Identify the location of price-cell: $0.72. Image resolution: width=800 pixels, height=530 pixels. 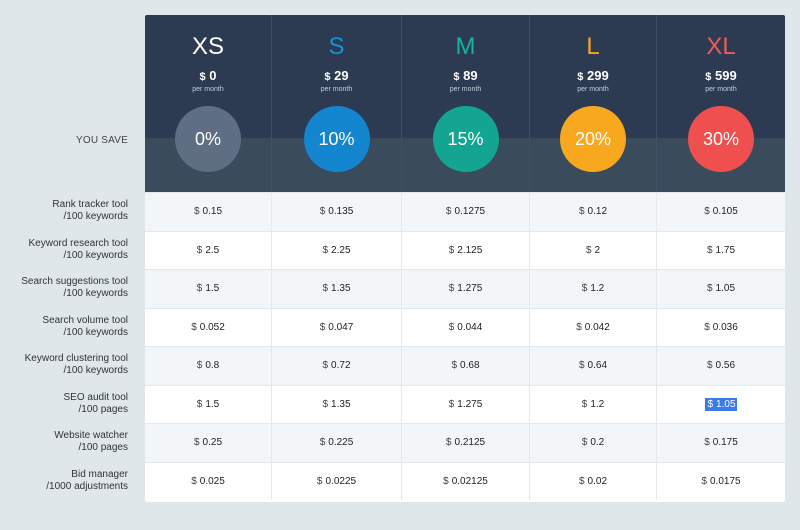
(336, 366).